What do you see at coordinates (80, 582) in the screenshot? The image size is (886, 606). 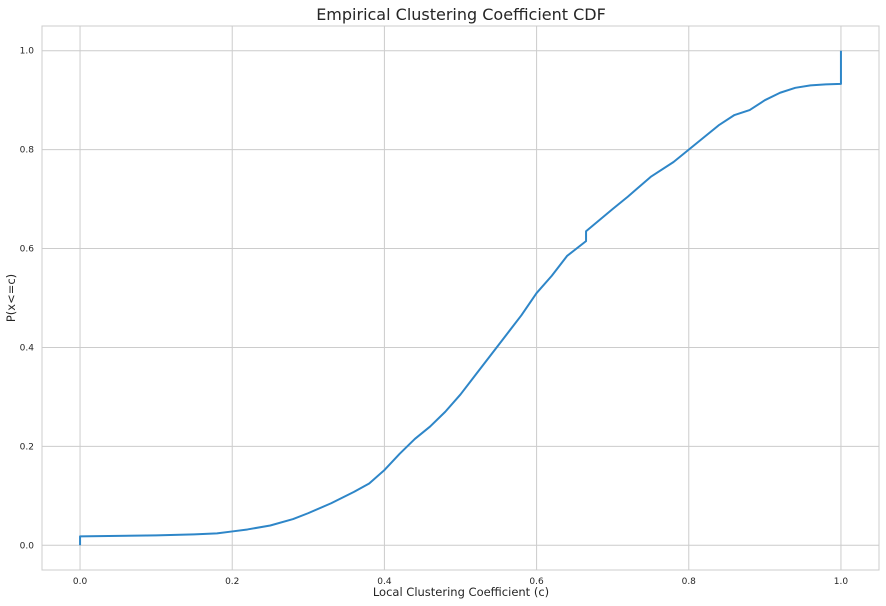 I see `x-tick-label: 0.0` at bounding box center [80, 582].